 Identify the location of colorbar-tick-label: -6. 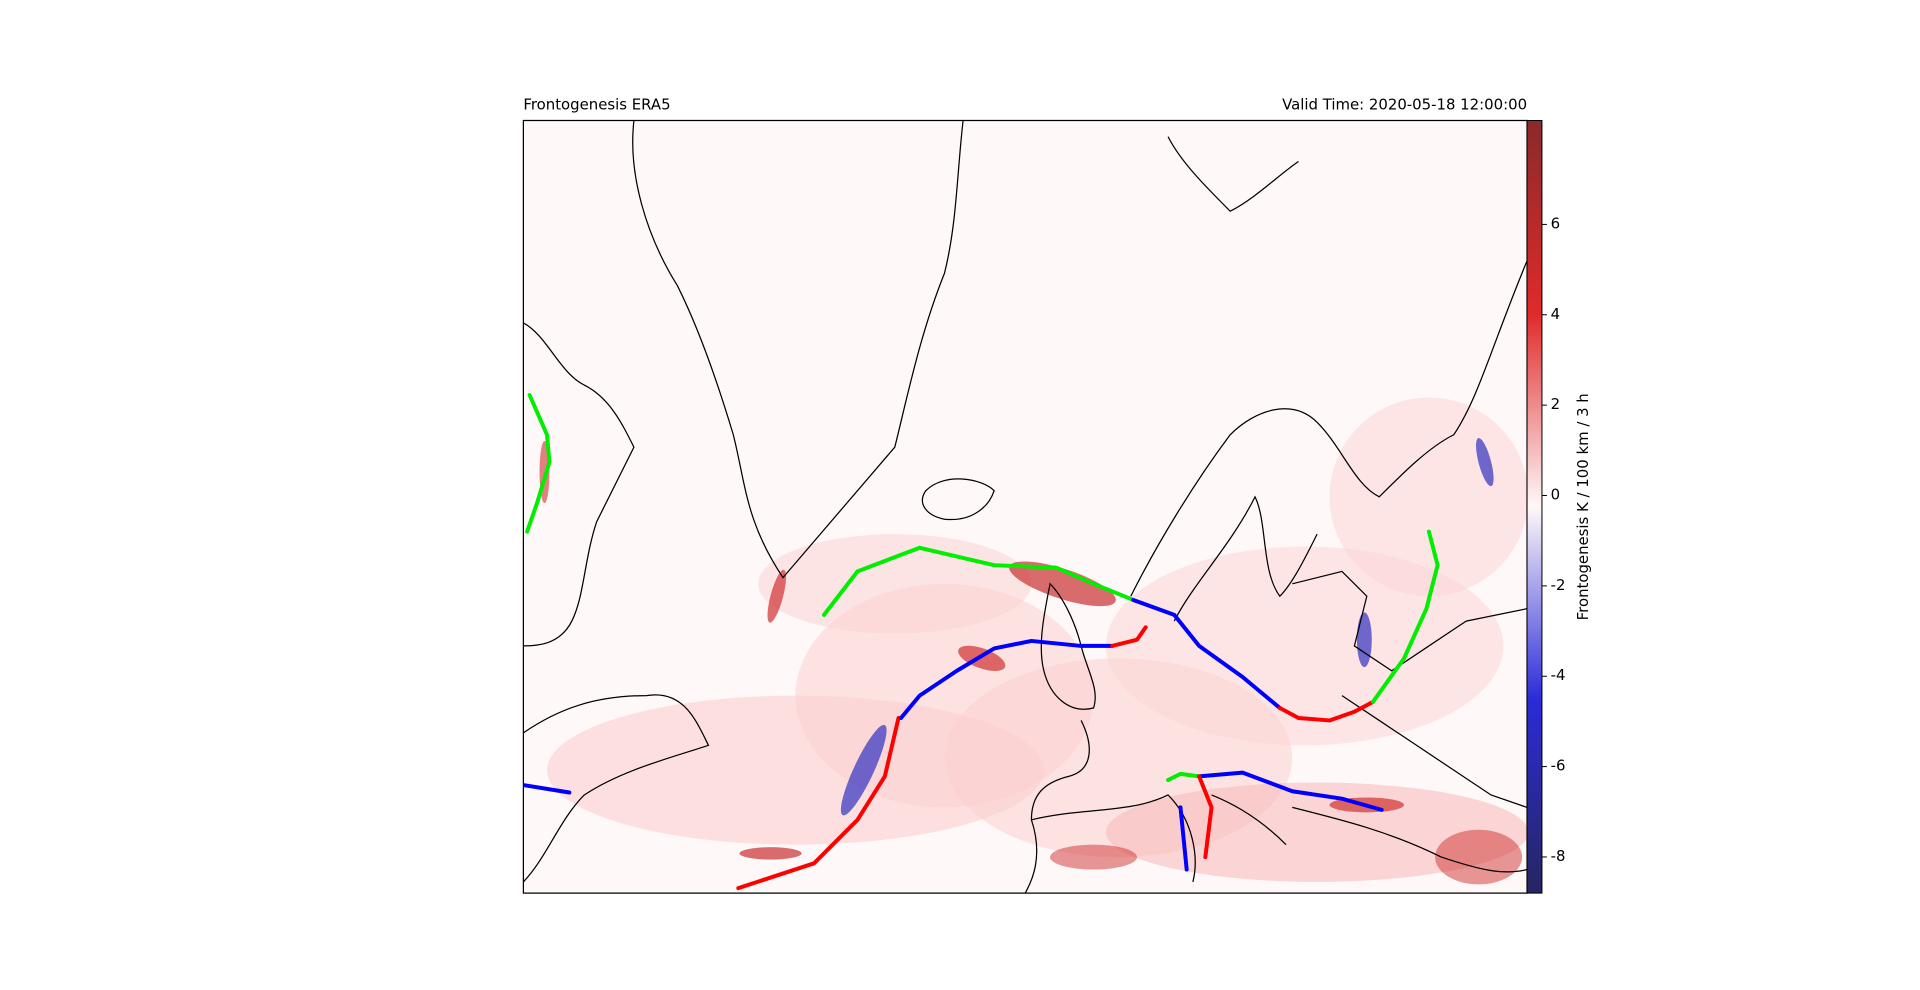
(1558, 766).